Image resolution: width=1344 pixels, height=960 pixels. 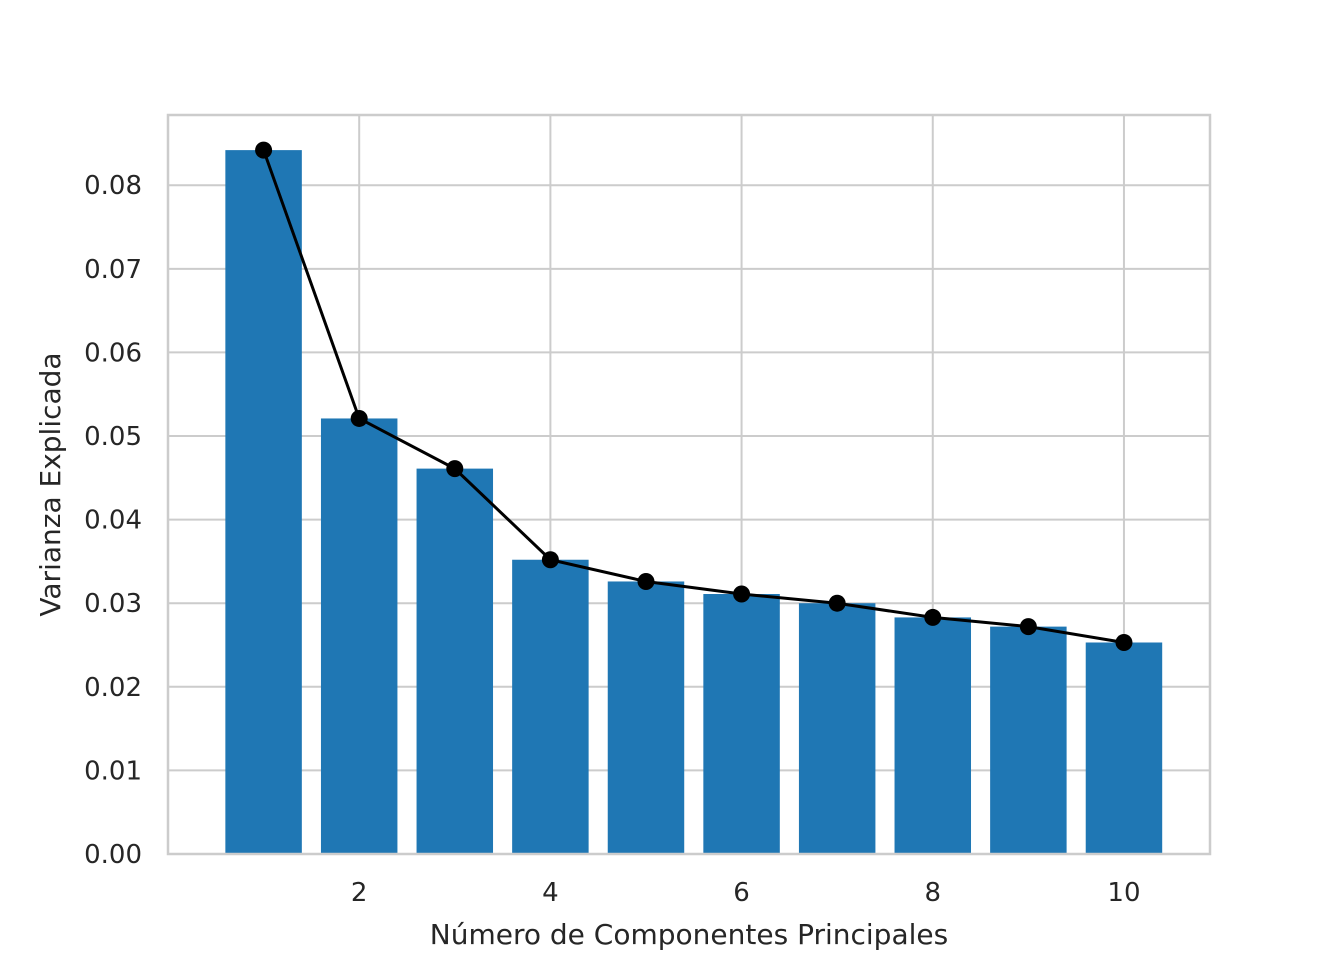 I want to click on x-axis-label: Número de Componentes Principales, so click(x=689, y=934).